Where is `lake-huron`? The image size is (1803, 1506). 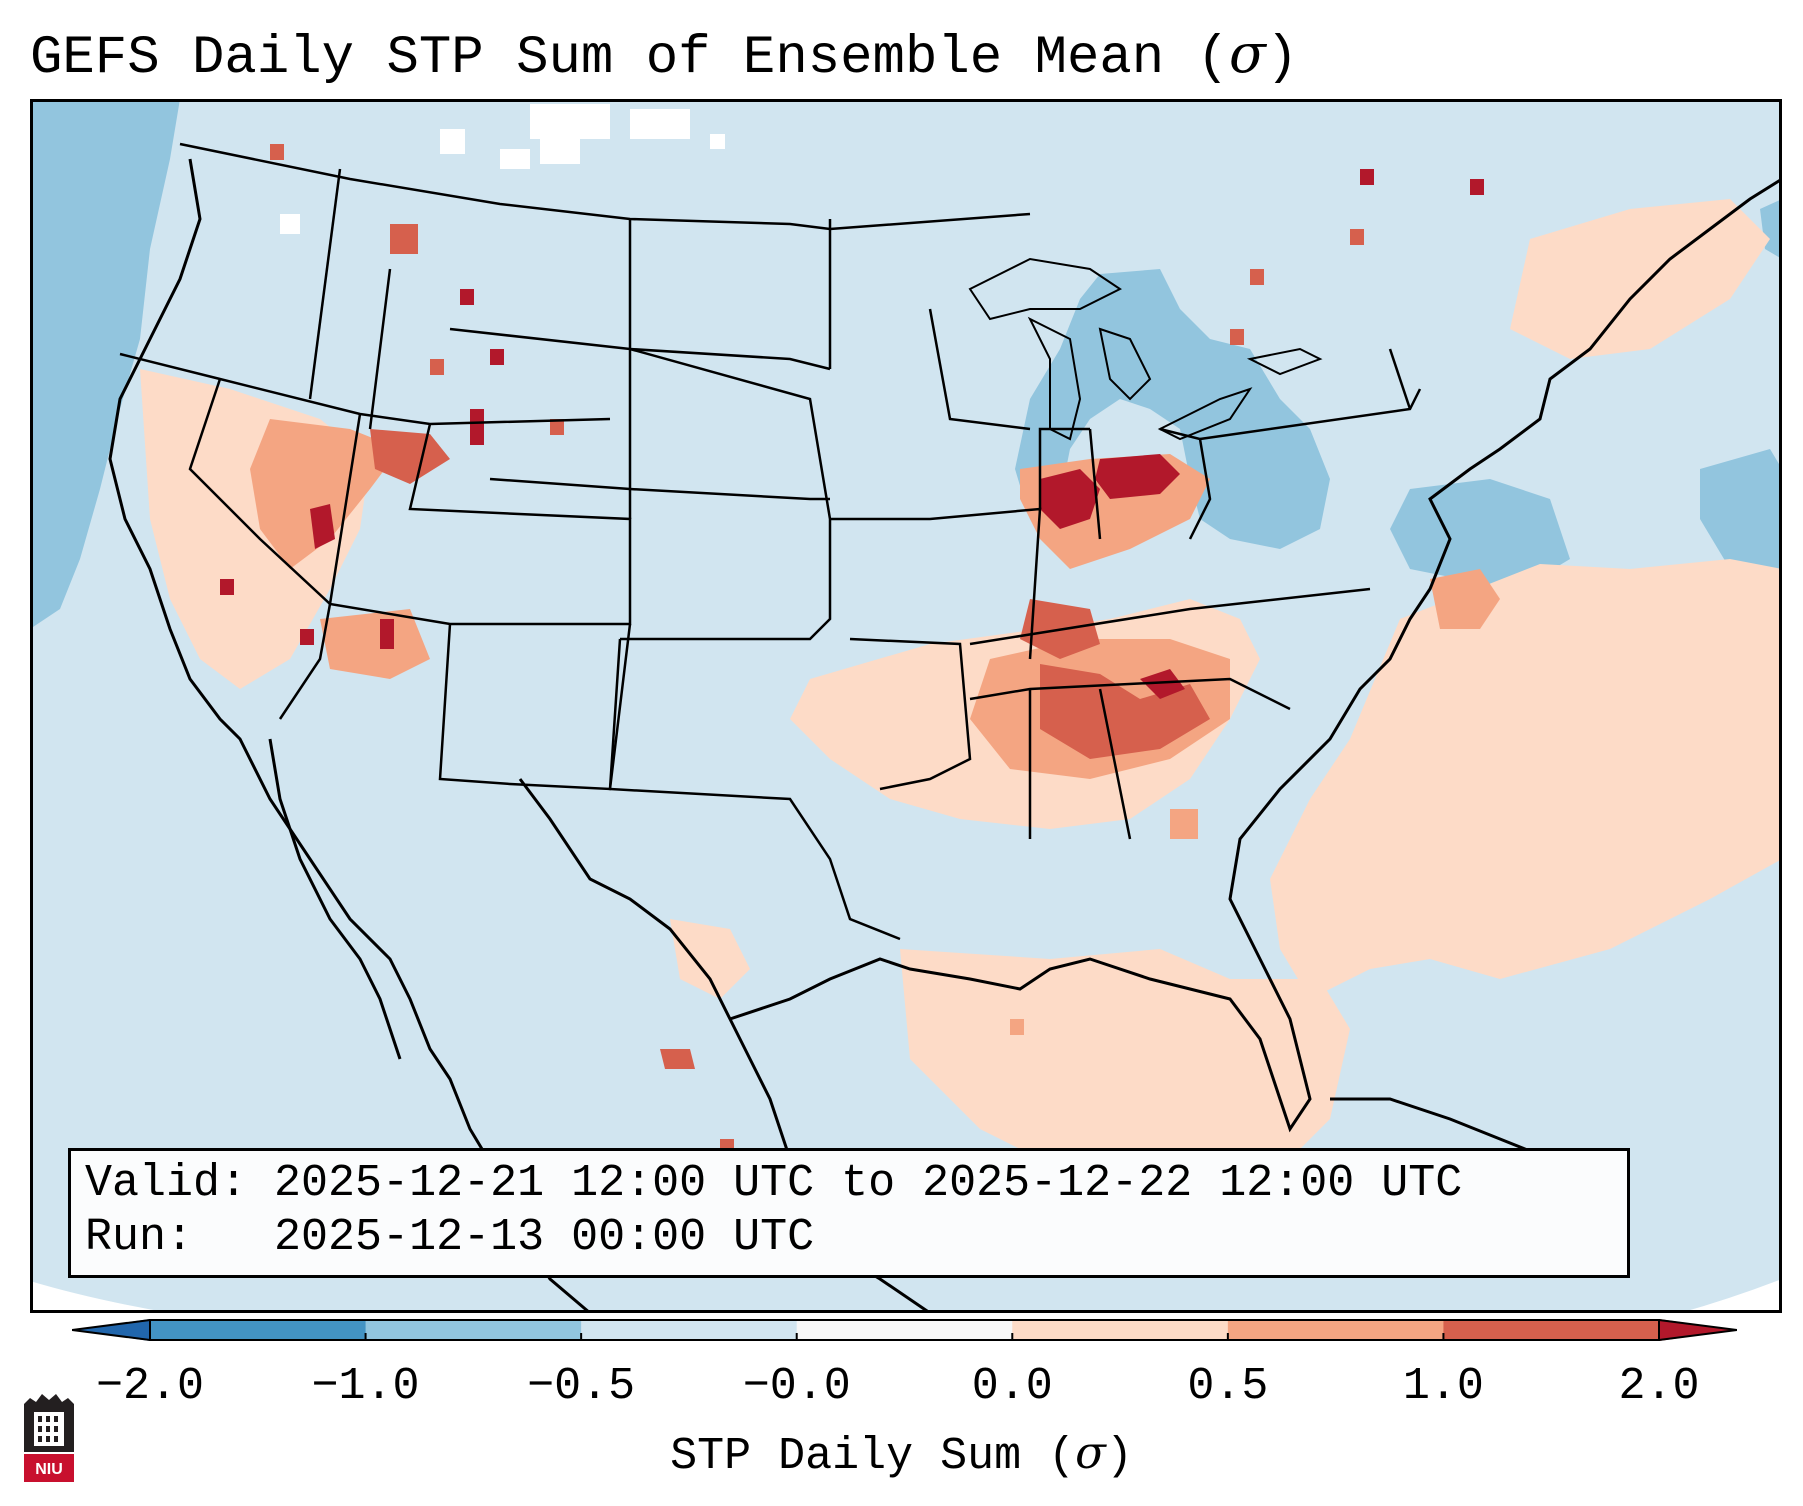 lake-huron is located at coordinates (1125, 364).